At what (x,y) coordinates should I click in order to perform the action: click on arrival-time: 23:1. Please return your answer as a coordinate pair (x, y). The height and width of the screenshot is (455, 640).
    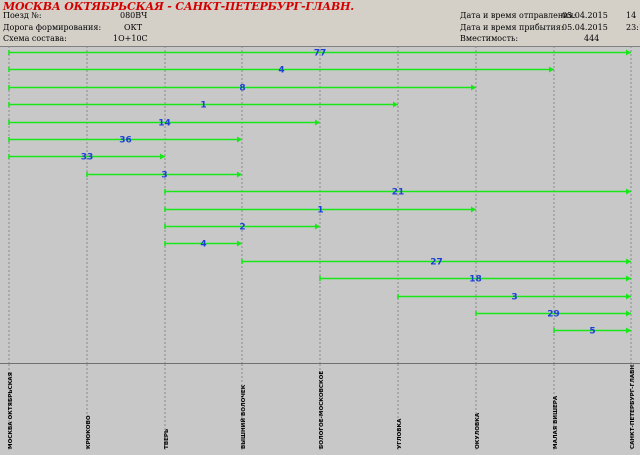
    Looking at the image, I should click on (633, 27).